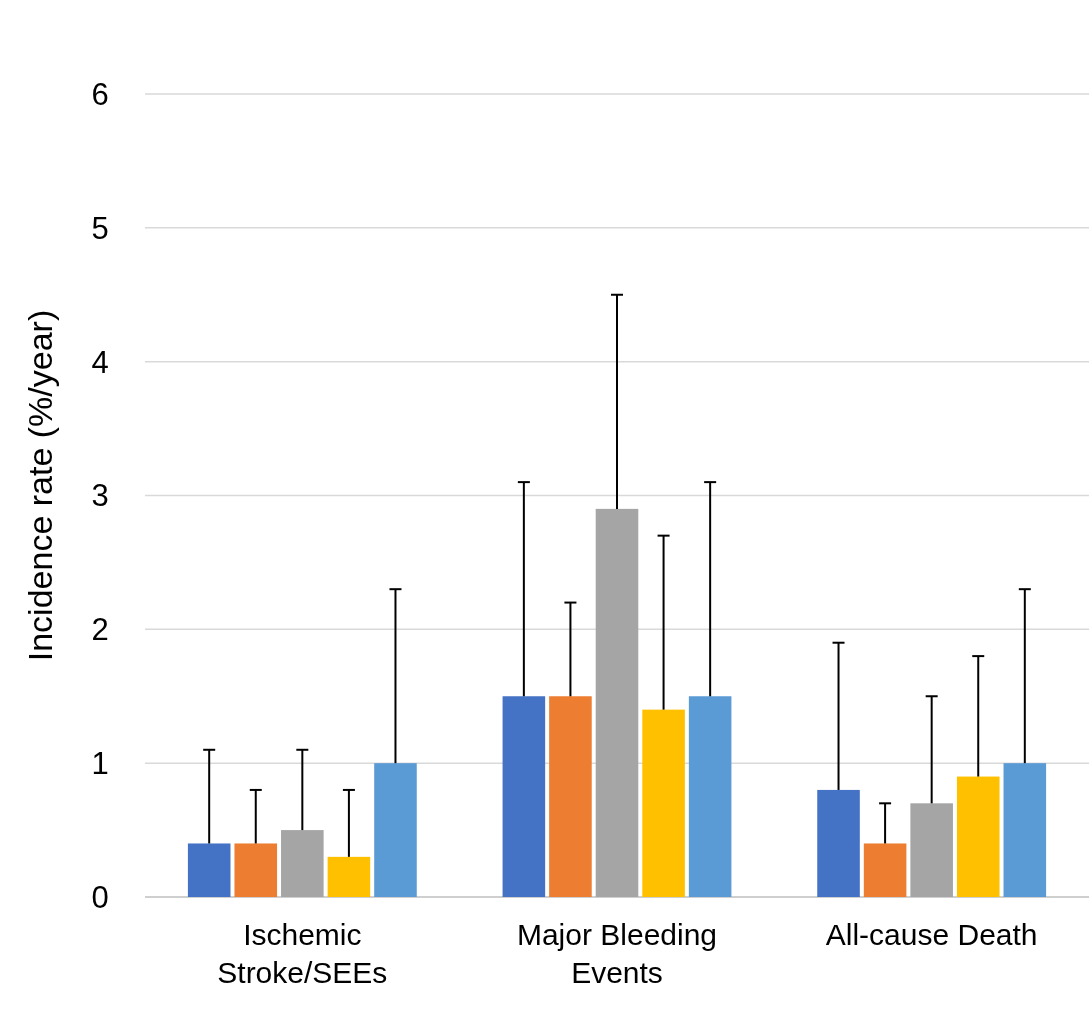 The image size is (1089, 1013). Describe the element at coordinates (100, 228) in the screenshot. I see `y-tick-label: 5` at that location.